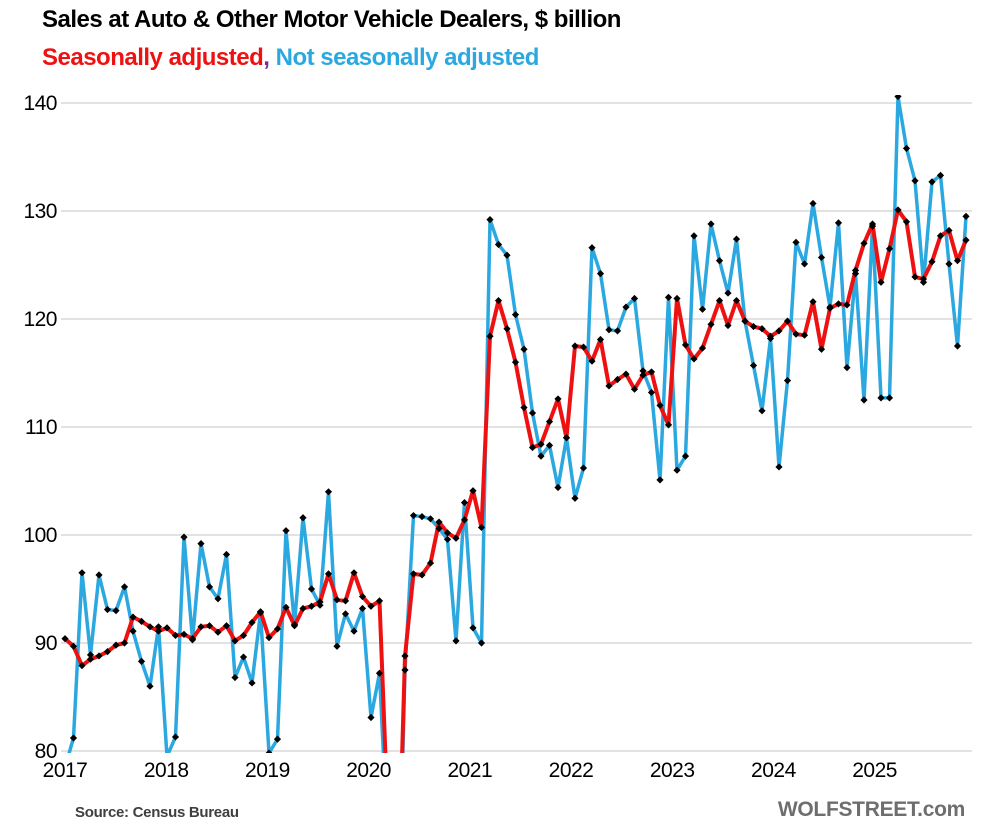  What do you see at coordinates (368, 770) in the screenshot?
I see `x-axis-label-2020: 2020` at bounding box center [368, 770].